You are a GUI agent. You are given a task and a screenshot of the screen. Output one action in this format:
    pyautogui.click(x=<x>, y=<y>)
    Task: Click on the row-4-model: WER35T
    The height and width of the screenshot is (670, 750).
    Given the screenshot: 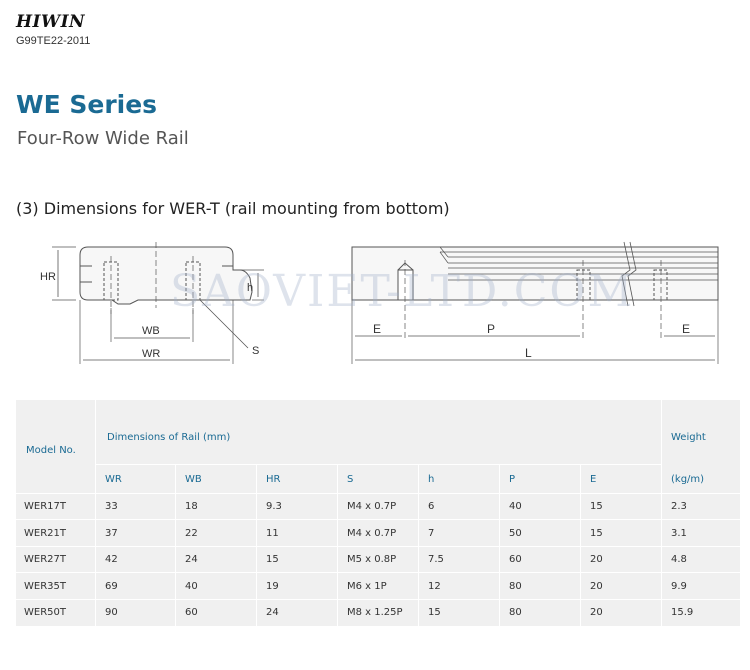 What is the action you would take?
    pyautogui.click(x=45, y=586)
    